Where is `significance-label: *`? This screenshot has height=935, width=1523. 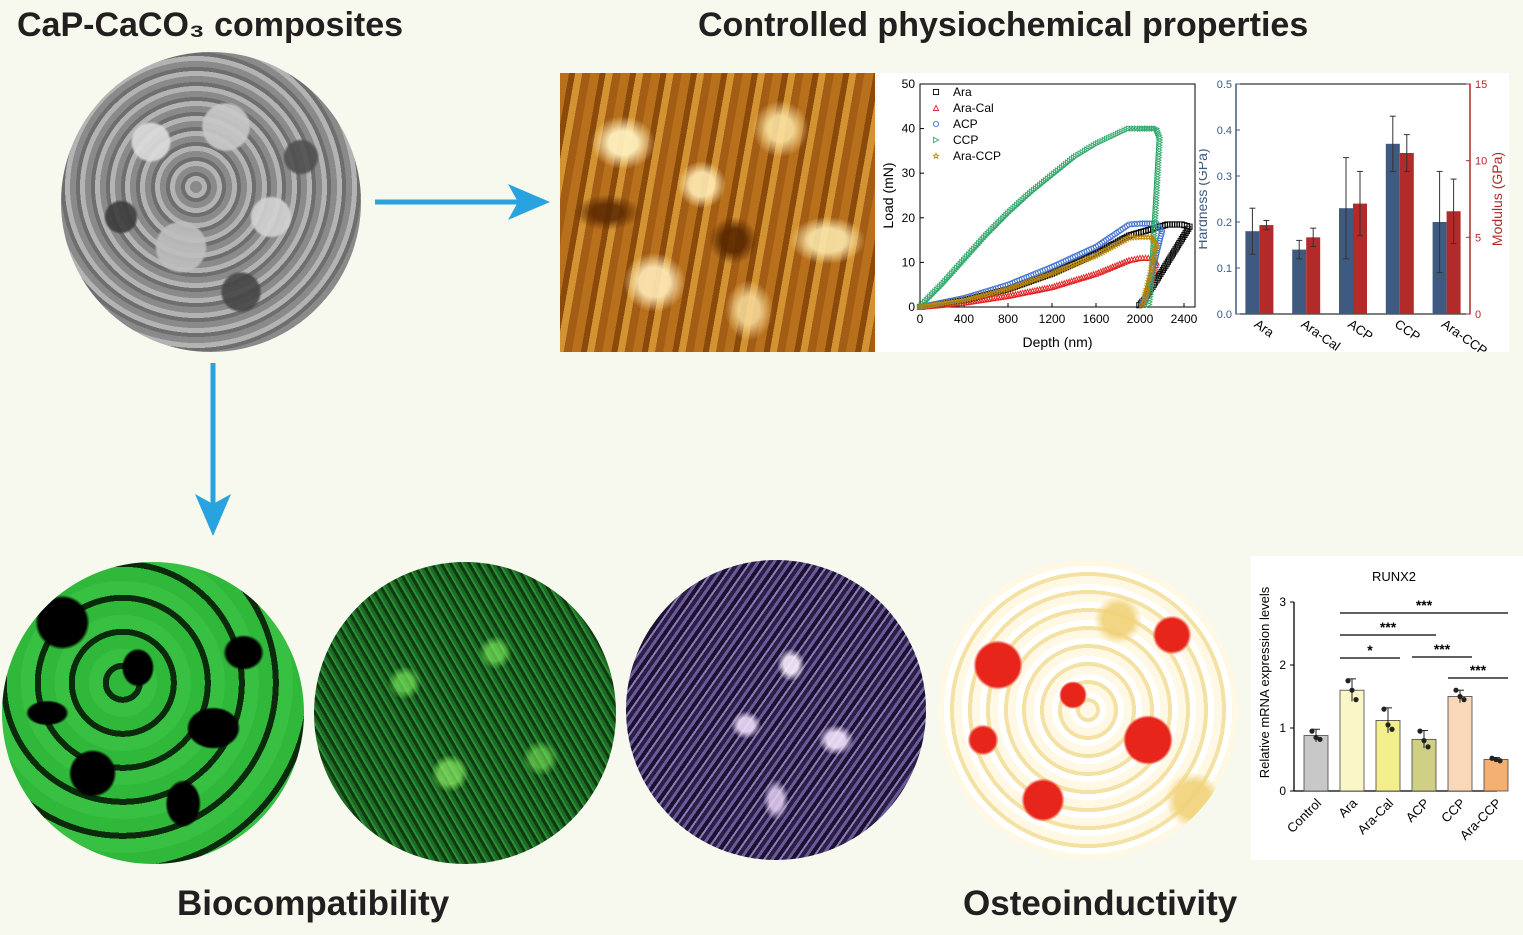 significance-label: * is located at coordinates (1370, 650).